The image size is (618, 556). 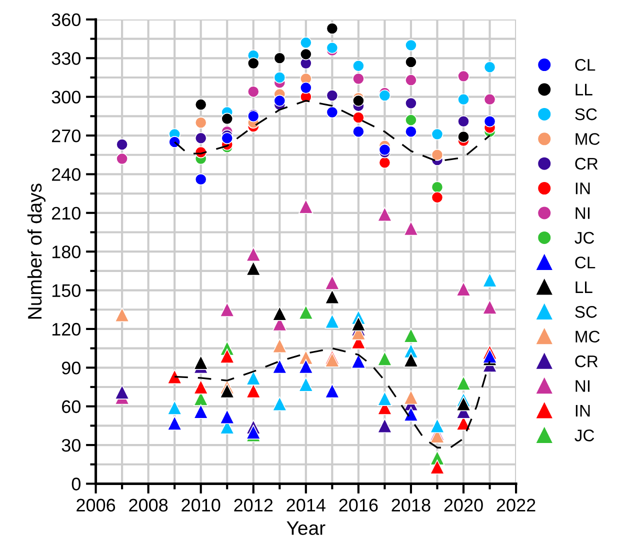 I want to click on legend-label: NI, so click(x=583, y=213).